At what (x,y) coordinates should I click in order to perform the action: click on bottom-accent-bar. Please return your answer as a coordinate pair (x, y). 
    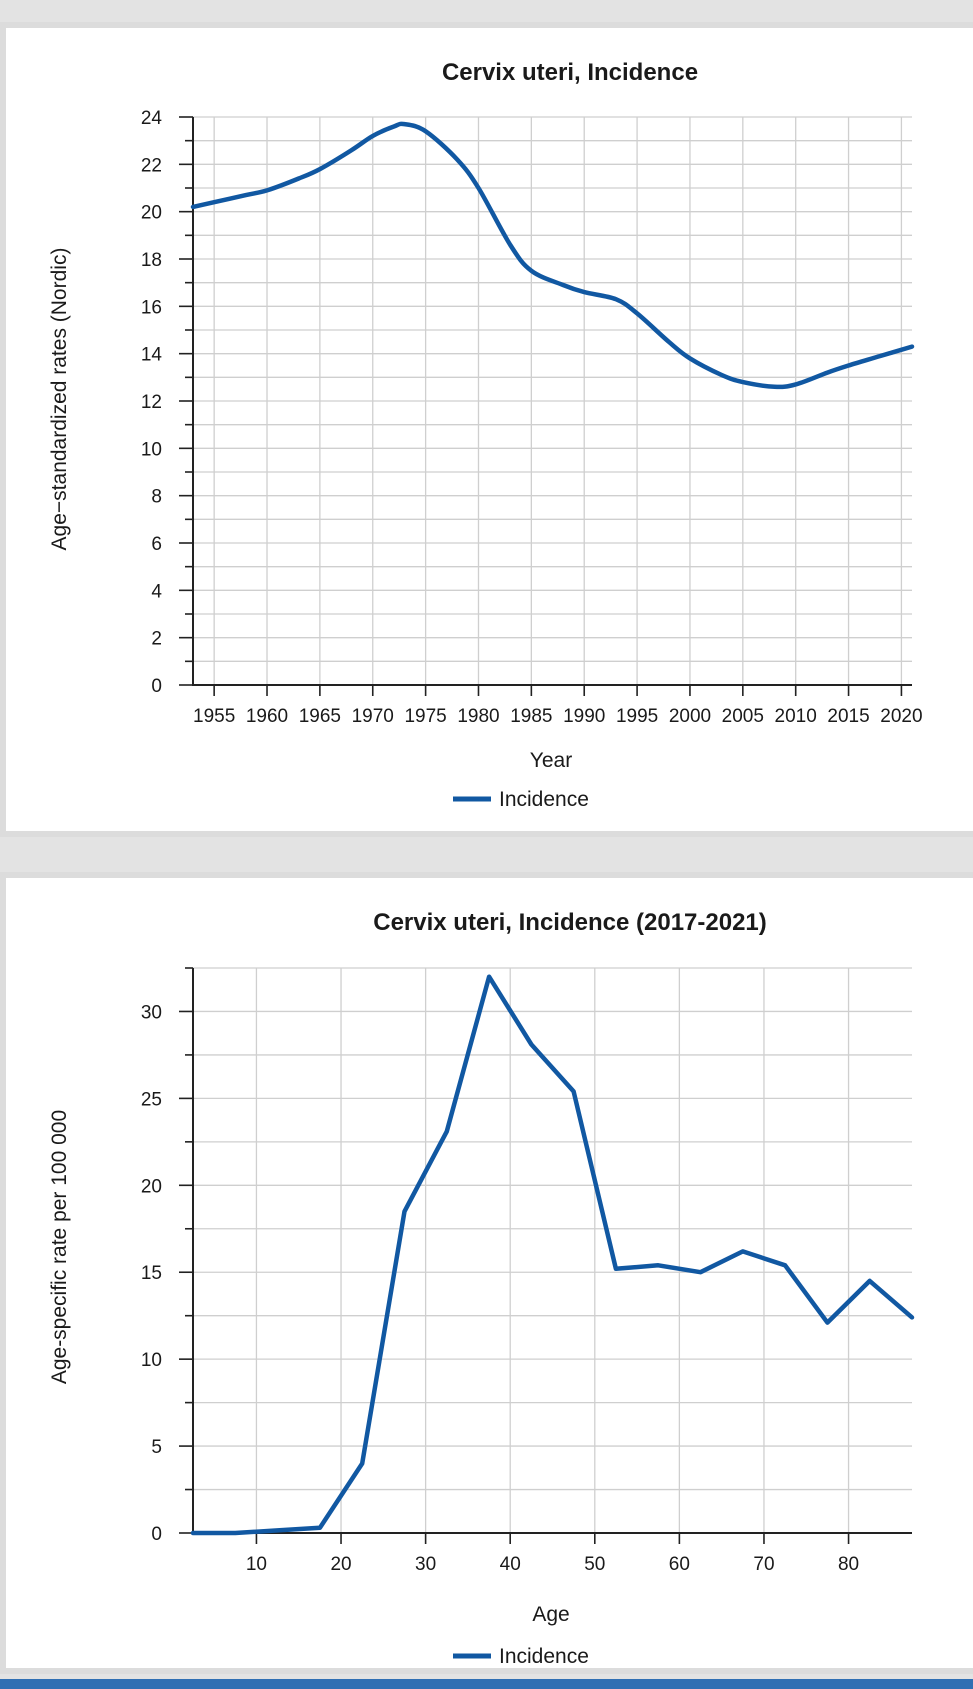
    Looking at the image, I should click on (486, 1684).